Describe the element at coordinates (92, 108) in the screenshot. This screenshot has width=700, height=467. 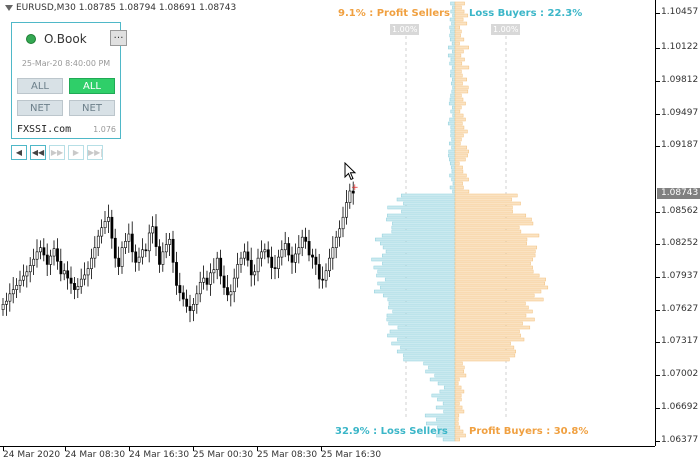
I see `net-right-button: NET` at that location.